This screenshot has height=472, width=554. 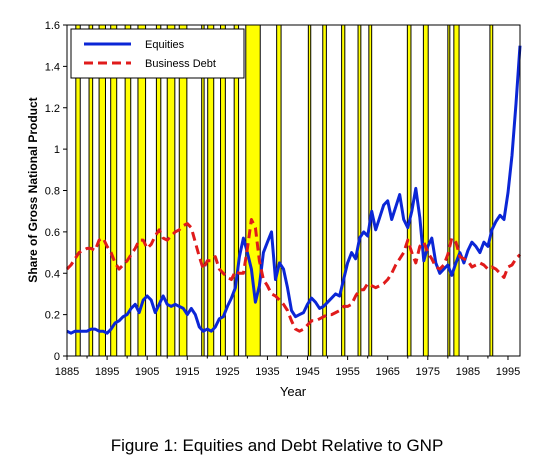 What do you see at coordinates (52, 109) in the screenshot?
I see `y-tick-label: 1.2` at bounding box center [52, 109].